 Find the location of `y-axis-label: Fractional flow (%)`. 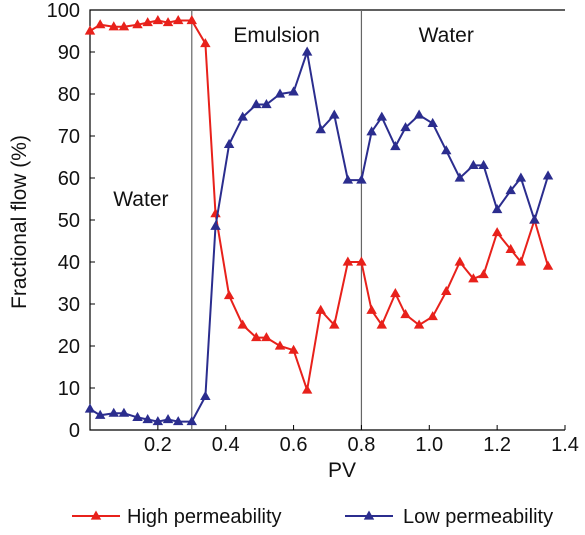

y-axis-label: Fractional flow (%) is located at coordinates (19, 222).